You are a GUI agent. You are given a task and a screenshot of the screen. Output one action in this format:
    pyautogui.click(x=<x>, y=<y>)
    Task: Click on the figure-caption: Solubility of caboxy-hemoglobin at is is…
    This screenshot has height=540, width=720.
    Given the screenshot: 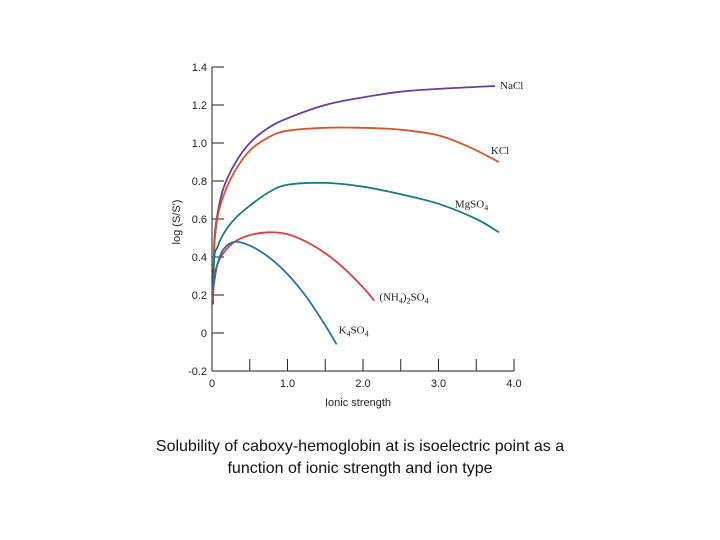 What is the action you would take?
    pyautogui.click(x=360, y=458)
    